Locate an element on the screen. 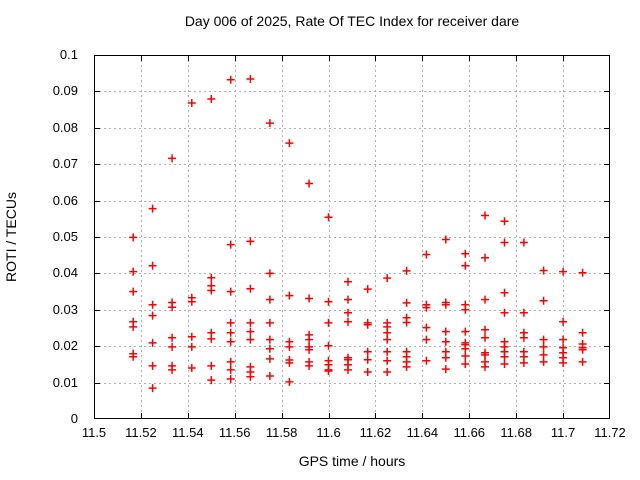 Image resolution: width=640 pixels, height=480 pixels. x-tick-label: 11.68 is located at coordinates (516, 432).